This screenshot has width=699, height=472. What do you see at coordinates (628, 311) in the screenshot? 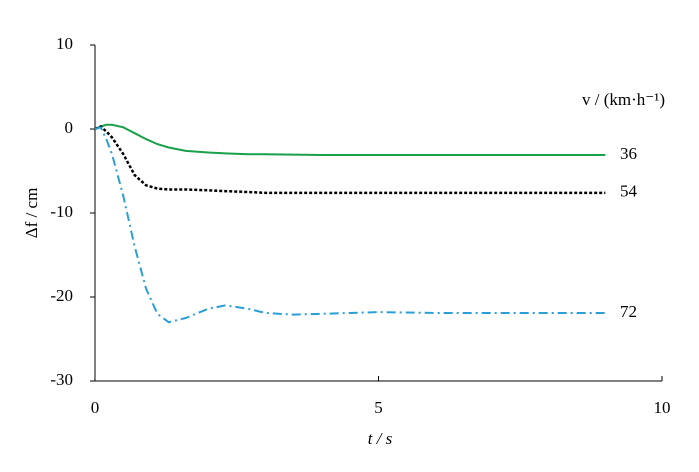
I see `series-label: 72` at bounding box center [628, 311].